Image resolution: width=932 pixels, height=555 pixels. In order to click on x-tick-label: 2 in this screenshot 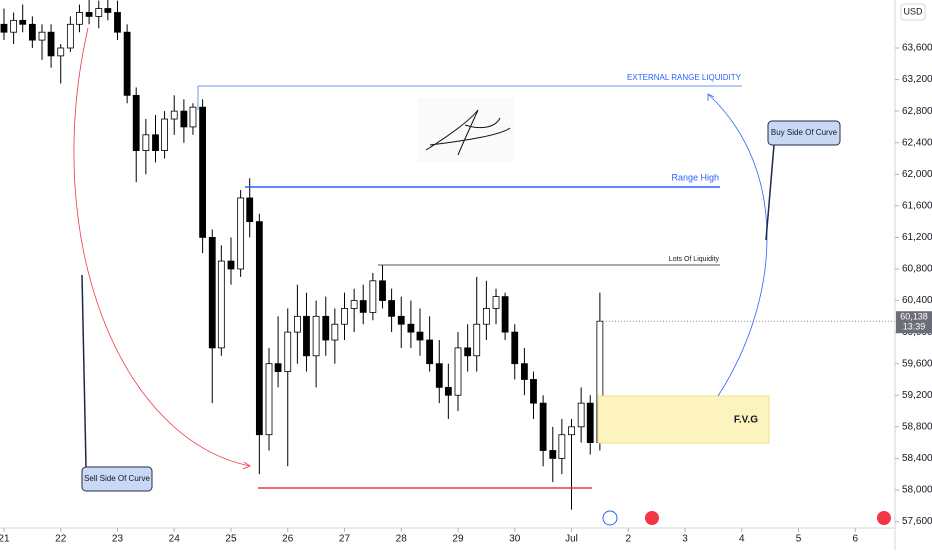, I will do `click(628, 539)`.